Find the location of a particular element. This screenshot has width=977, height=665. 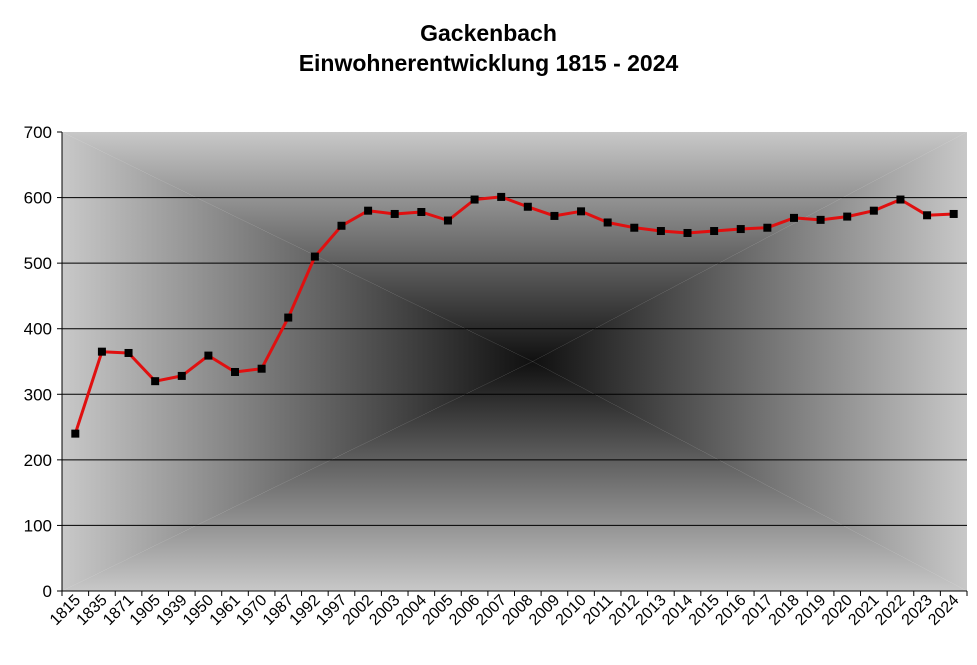

y-tick-label: 400 is located at coordinates (38, 329).